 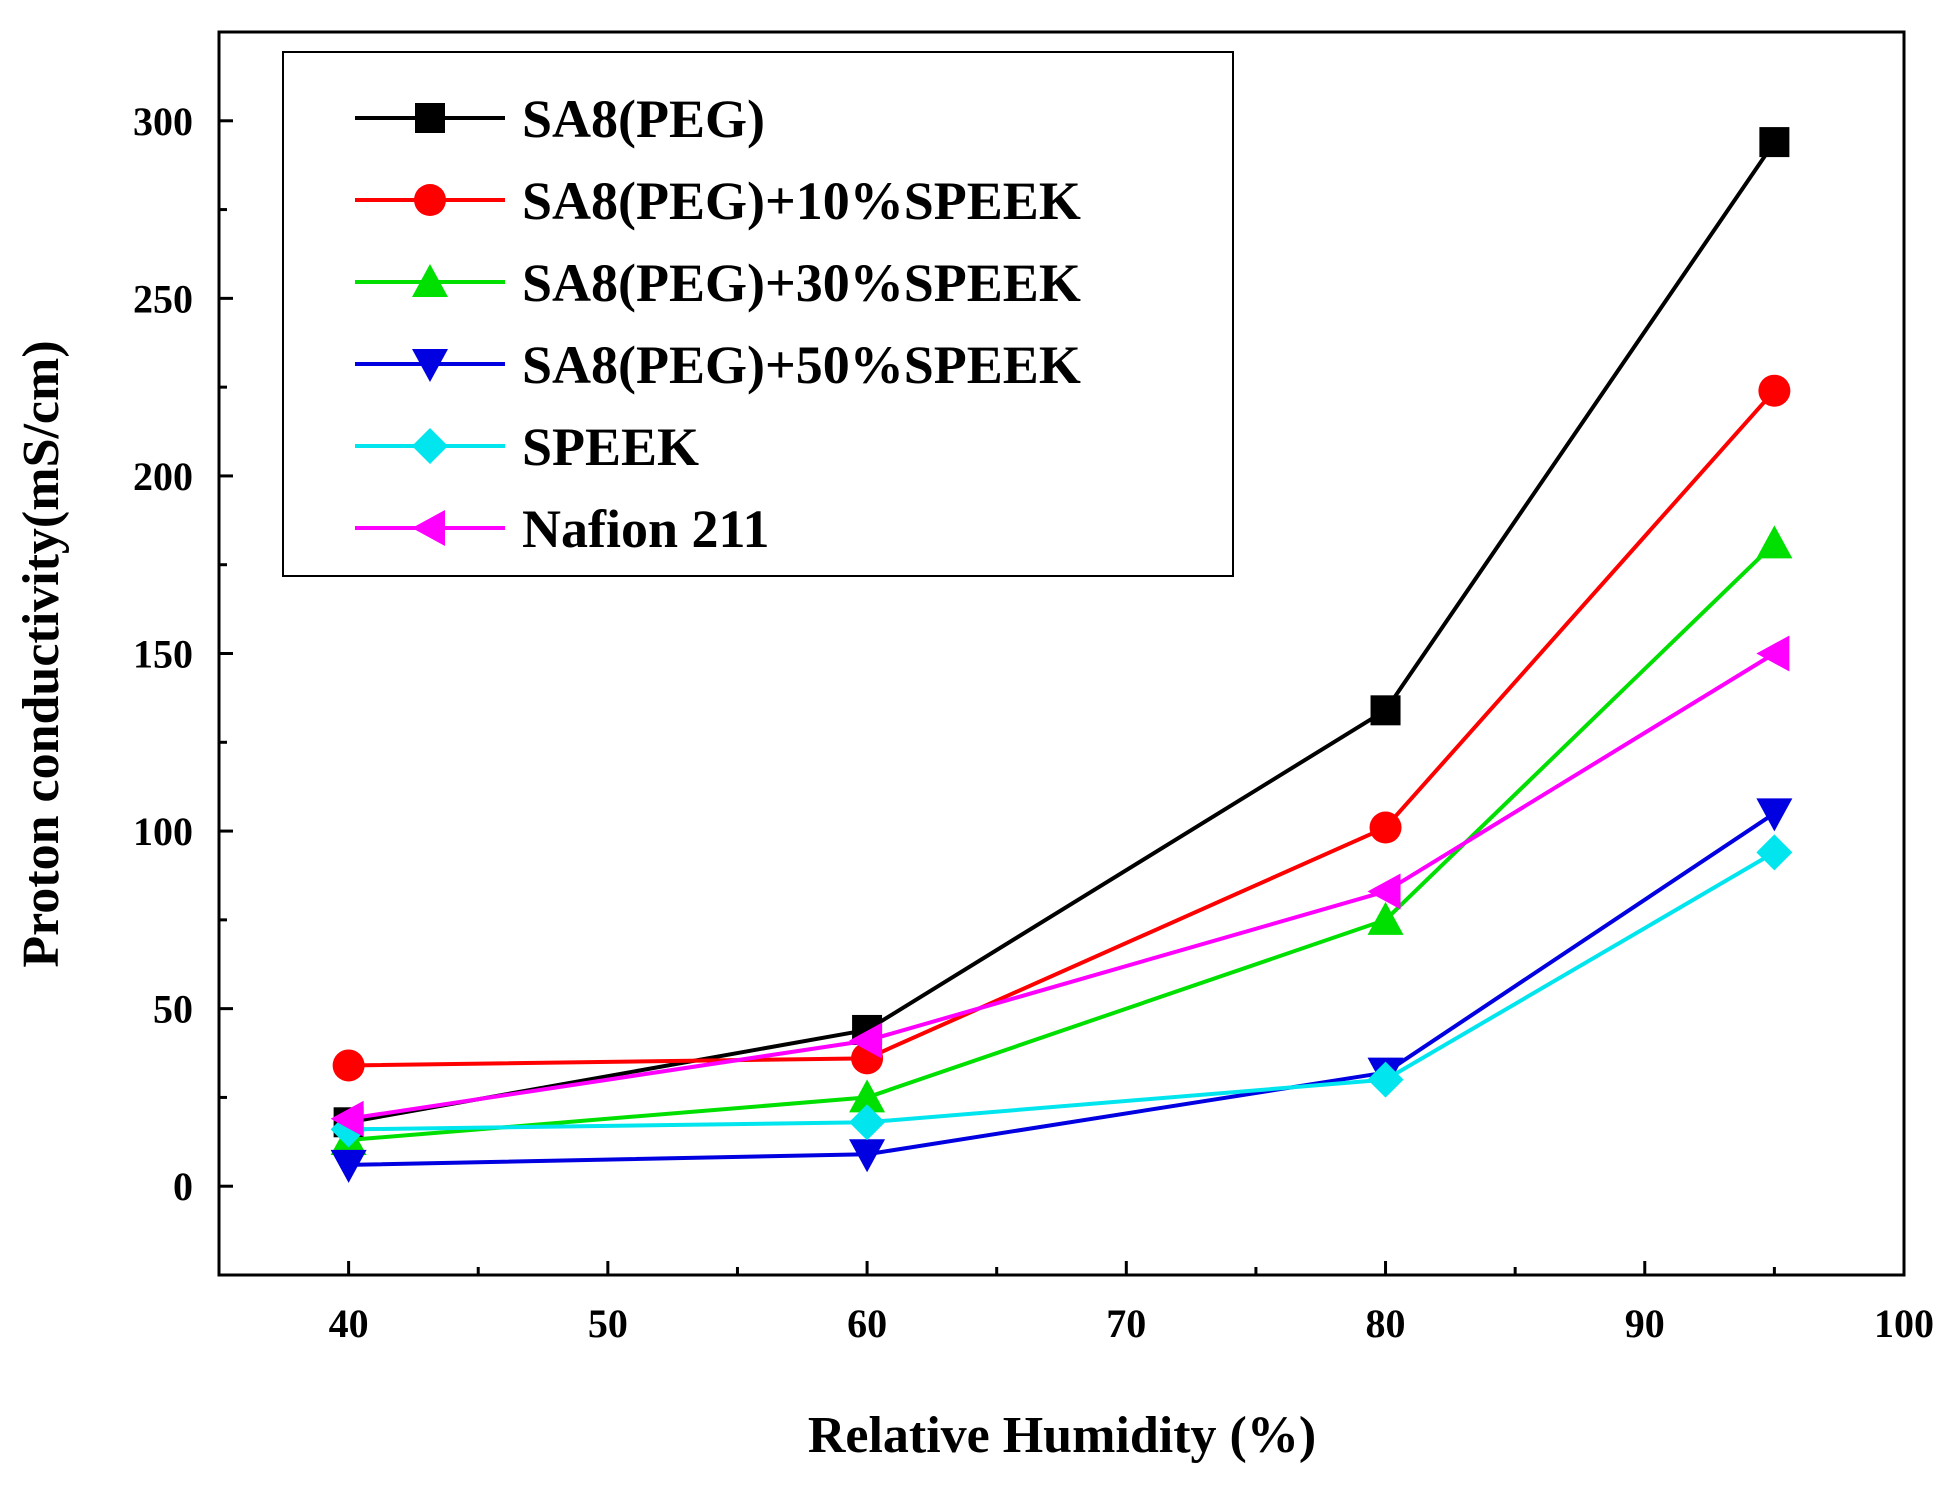 I want to click on x-tick-label: 50, so click(x=608, y=1323).